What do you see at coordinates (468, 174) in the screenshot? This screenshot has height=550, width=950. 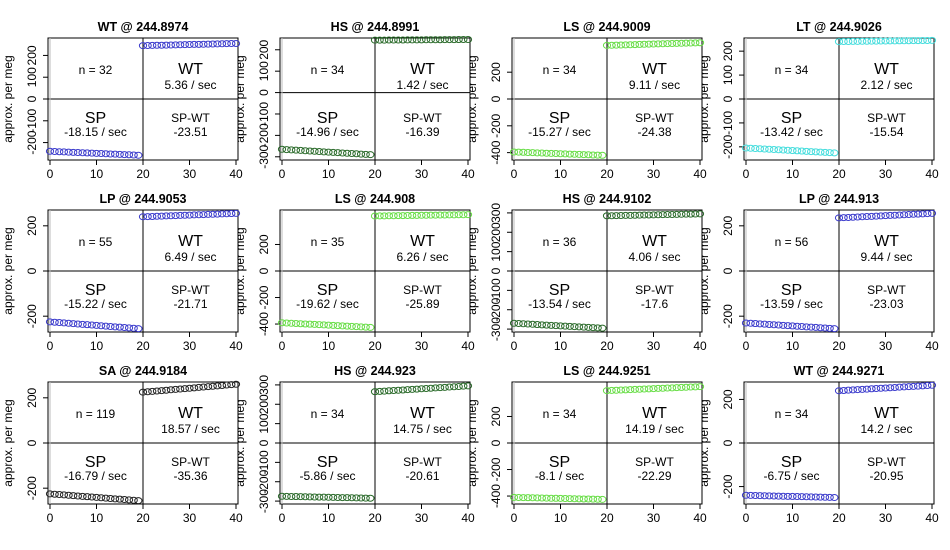 I see `x-tick-label: 40` at bounding box center [468, 174].